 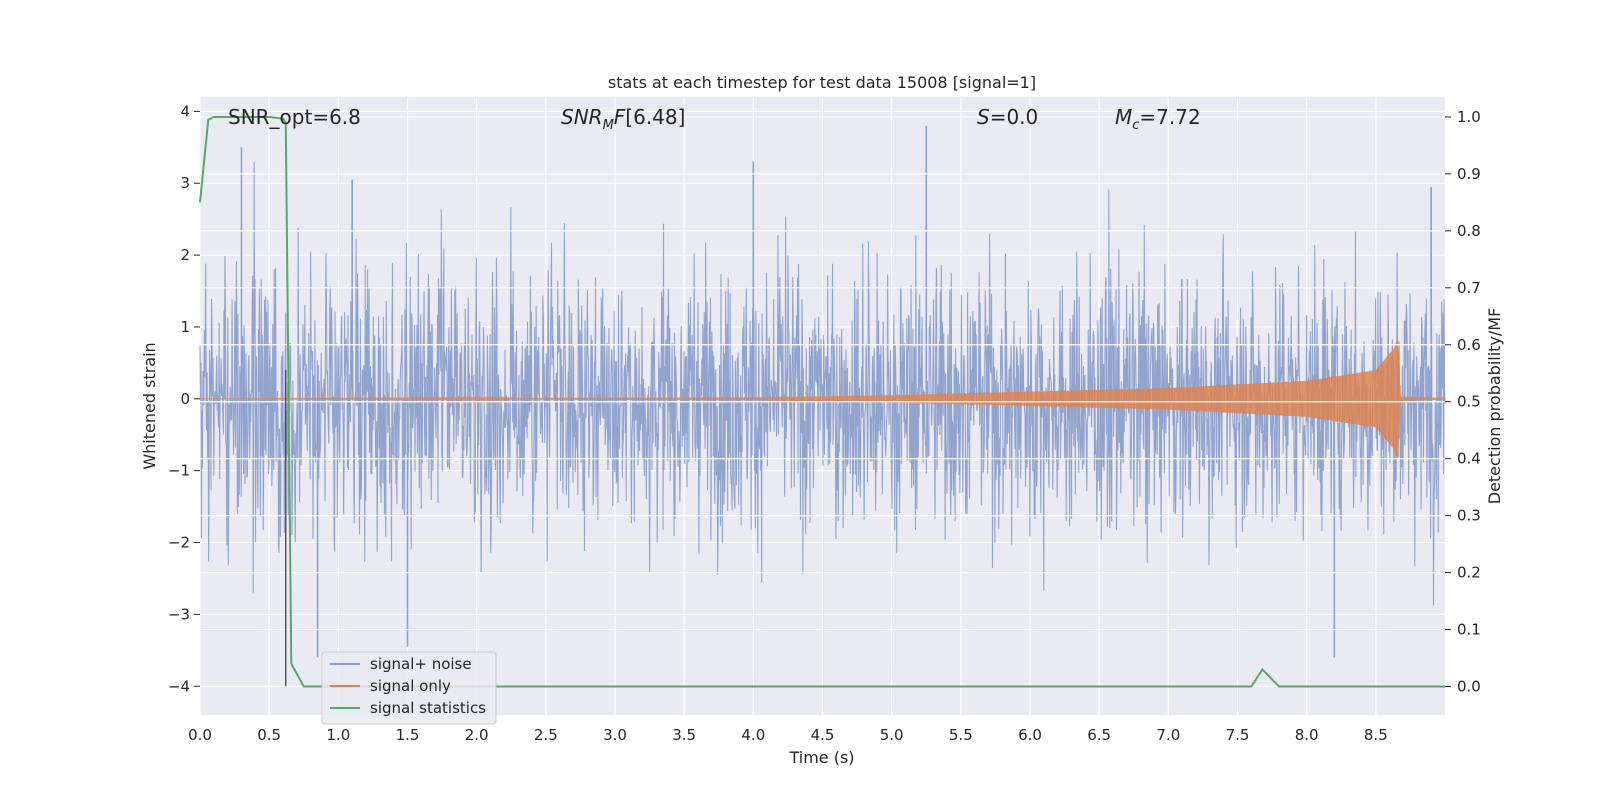 I want to click on x-tick-label: 6.0, so click(x=1030, y=735).